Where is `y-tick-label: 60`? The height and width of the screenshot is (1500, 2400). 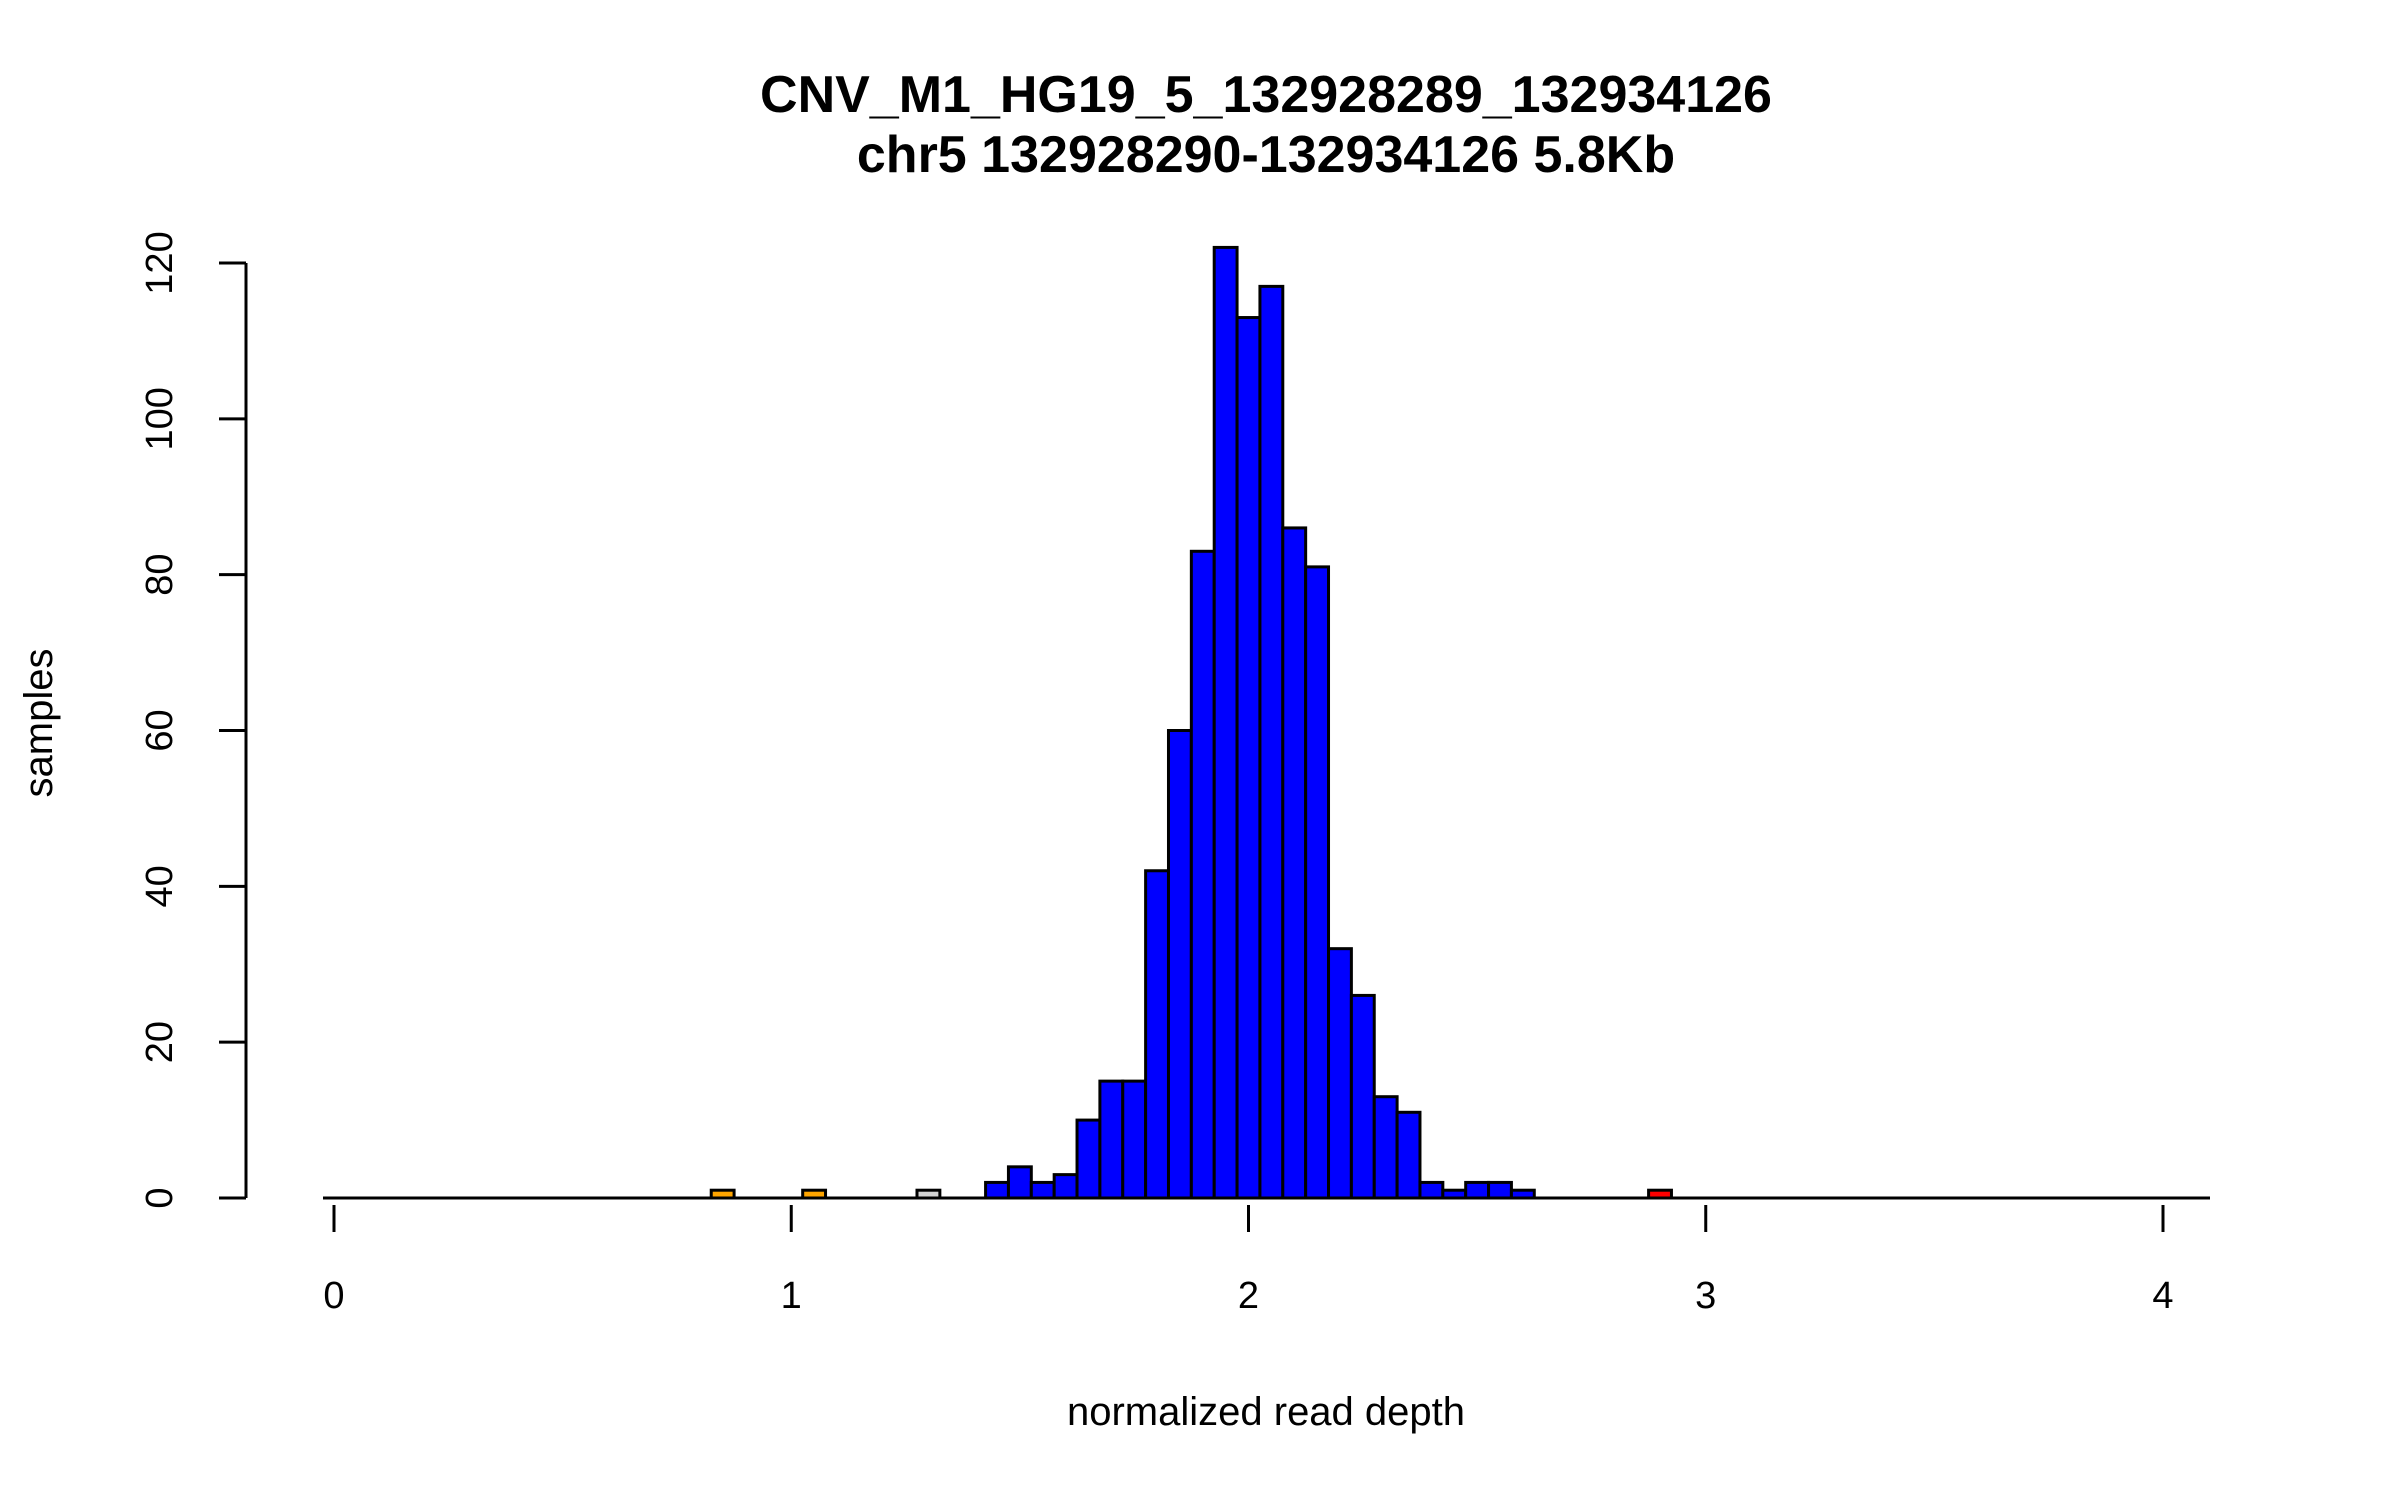 y-tick-label: 60 is located at coordinates (160, 730).